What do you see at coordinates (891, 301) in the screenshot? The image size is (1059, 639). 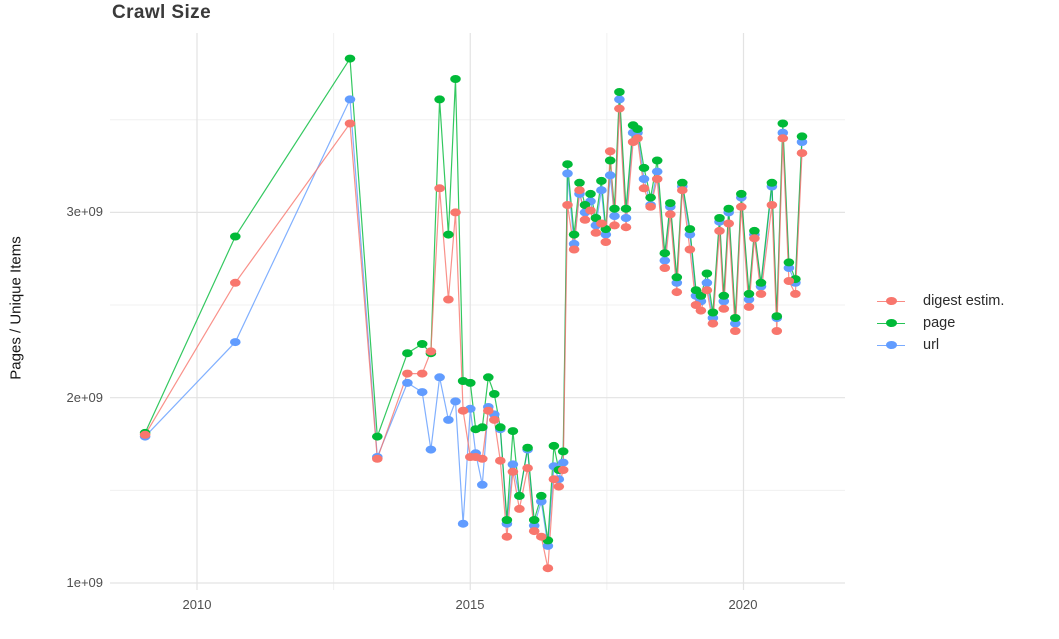 I see `legend-key-digest-estim-icon` at bounding box center [891, 301].